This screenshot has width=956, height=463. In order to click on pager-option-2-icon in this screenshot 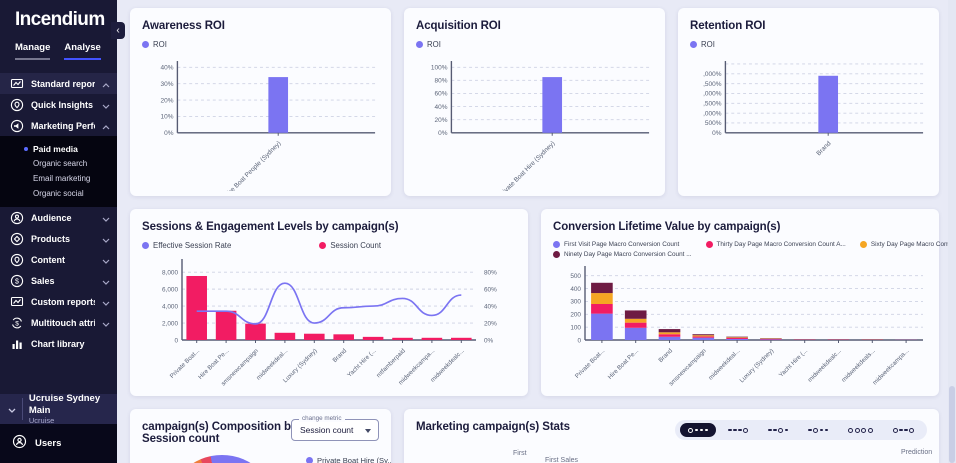, I will do `click(738, 430)`.